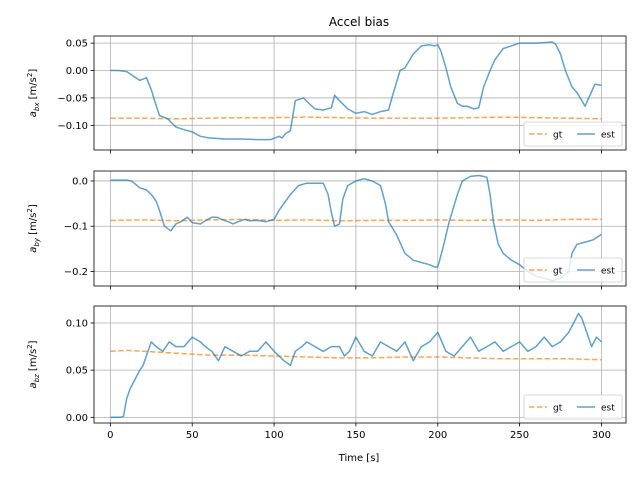  Describe the element at coordinates (355, 435) in the screenshot. I see `x-tick-label: 150` at that location.